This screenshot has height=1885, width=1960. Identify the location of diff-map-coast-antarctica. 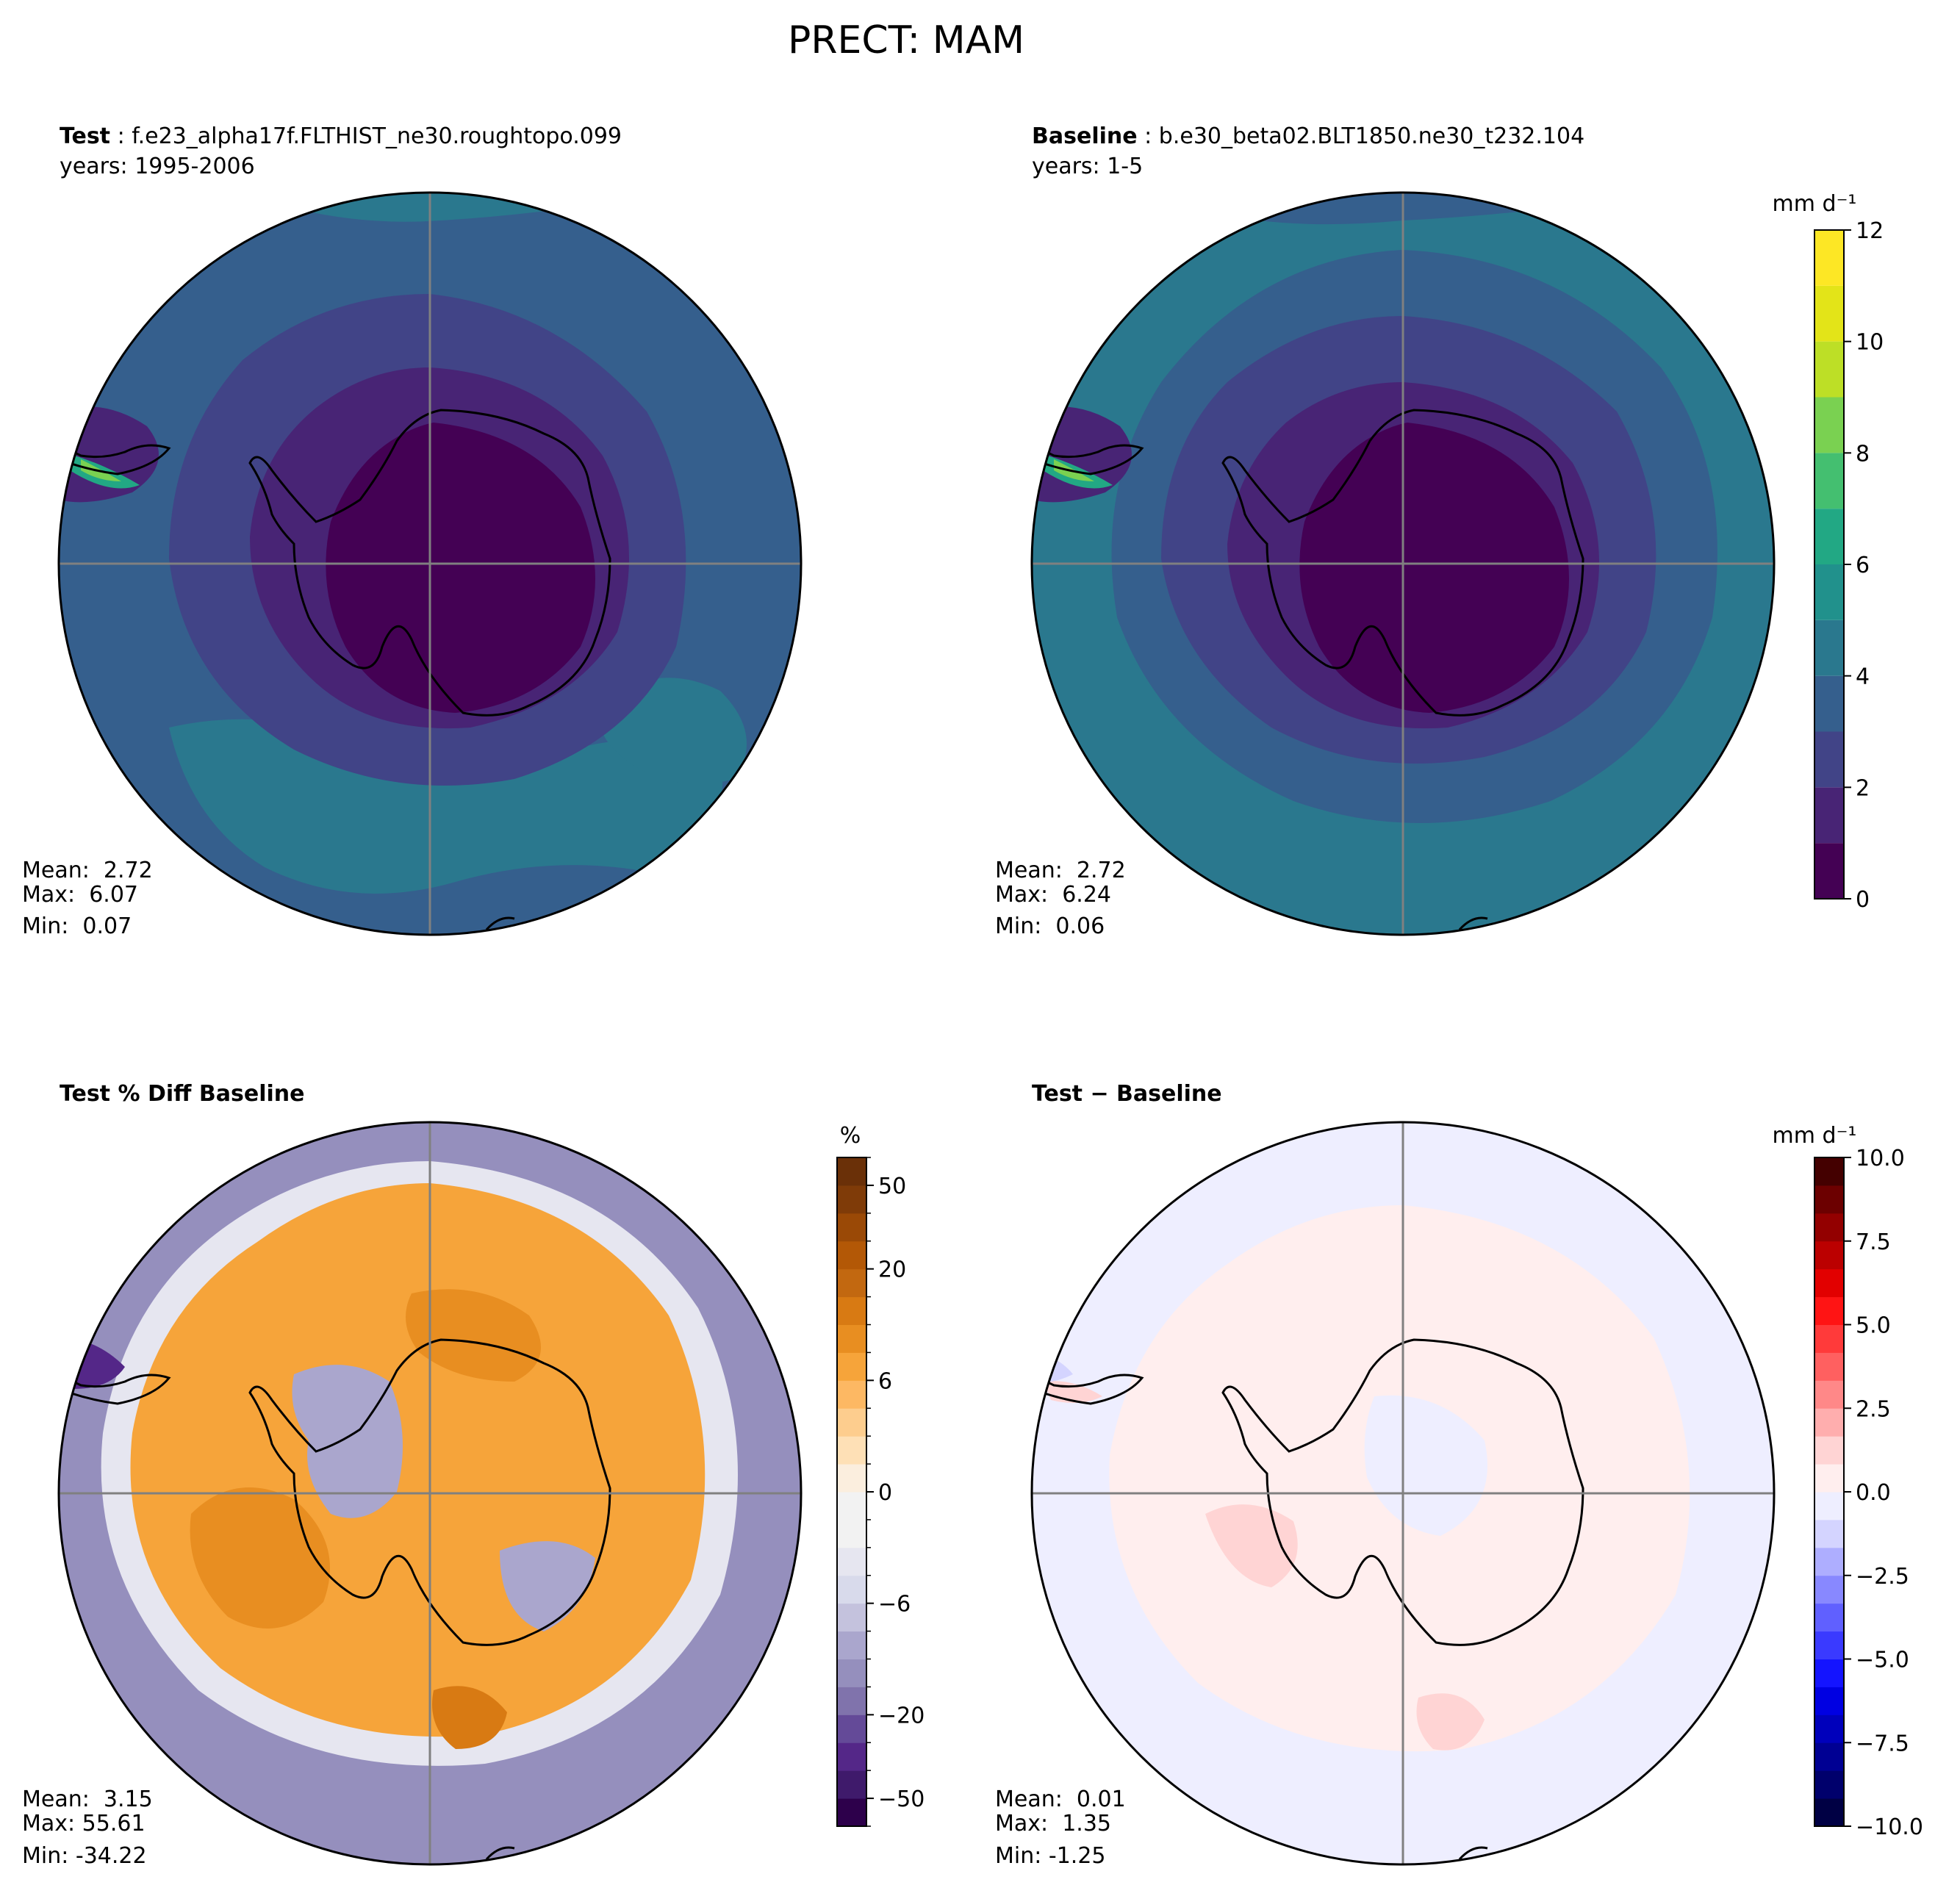
(1402, 1492).